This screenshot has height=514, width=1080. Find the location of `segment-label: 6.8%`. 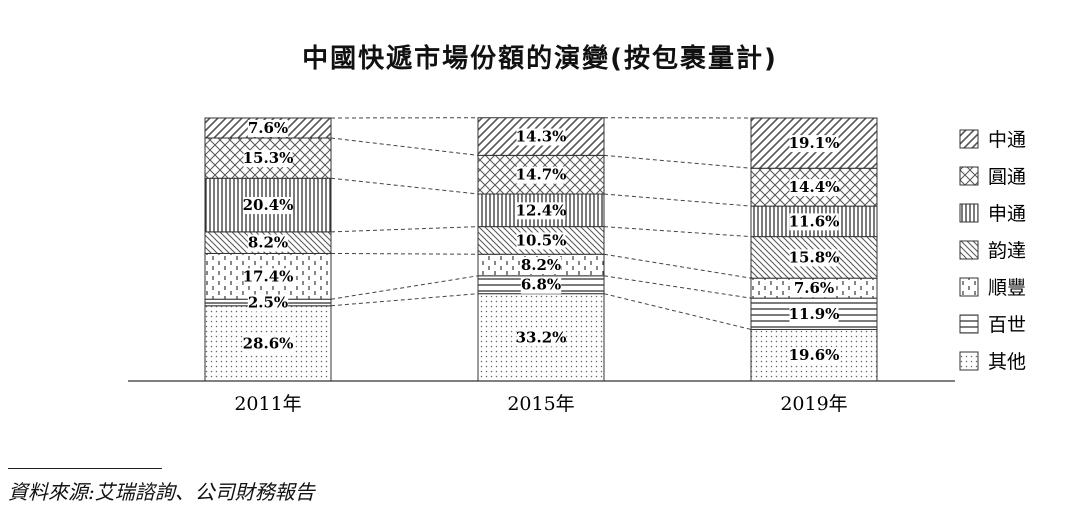

segment-label: 6.8% is located at coordinates (541, 285).